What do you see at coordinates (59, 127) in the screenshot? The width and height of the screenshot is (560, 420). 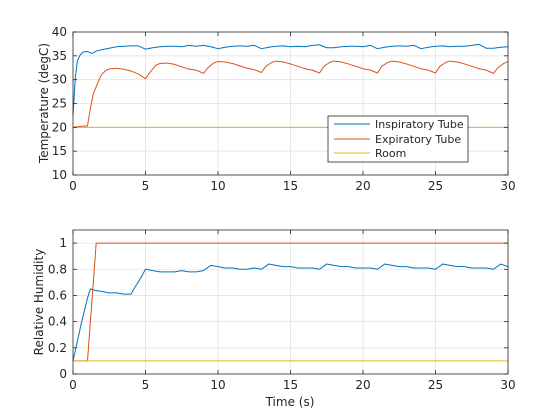 I see `temperature-y-tick-label: 20` at bounding box center [59, 127].